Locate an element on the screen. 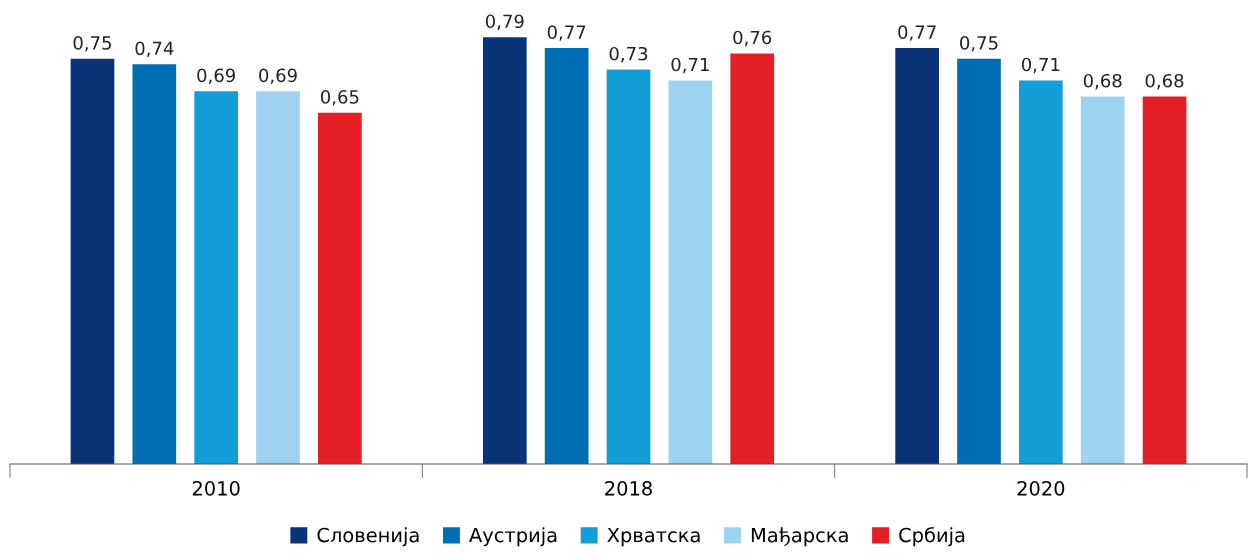 This screenshot has height=559, width=1257. data-label: 0,79 is located at coordinates (504, 22).